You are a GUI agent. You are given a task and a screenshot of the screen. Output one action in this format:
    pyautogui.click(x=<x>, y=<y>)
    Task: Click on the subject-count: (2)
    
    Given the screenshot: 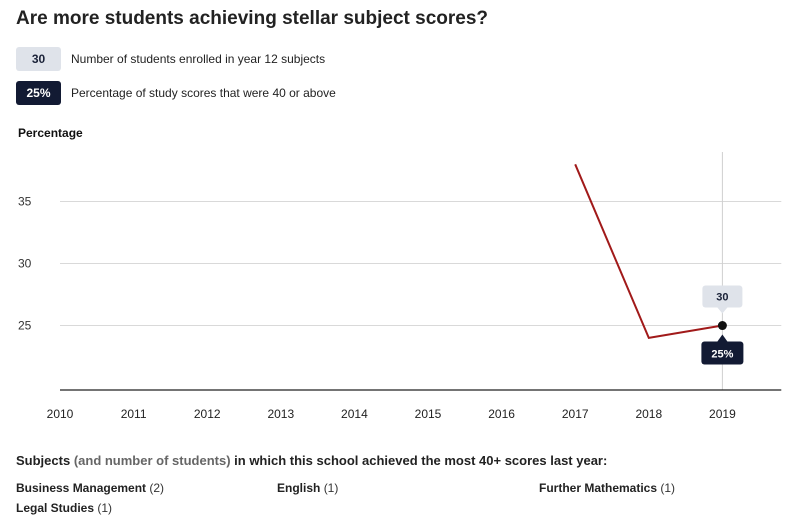 What is the action you would take?
    pyautogui.click(x=157, y=488)
    